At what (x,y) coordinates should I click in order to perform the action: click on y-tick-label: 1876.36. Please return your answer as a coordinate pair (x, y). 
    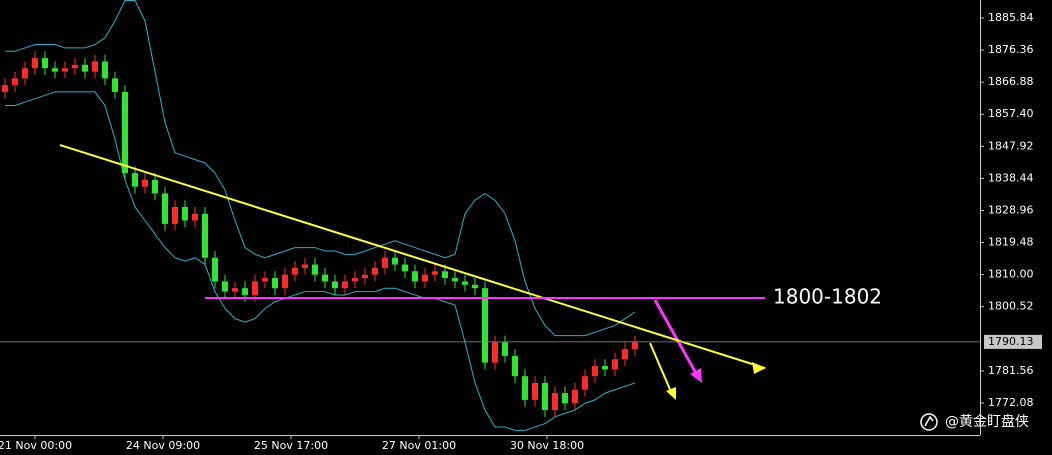
    Looking at the image, I should click on (1011, 49).